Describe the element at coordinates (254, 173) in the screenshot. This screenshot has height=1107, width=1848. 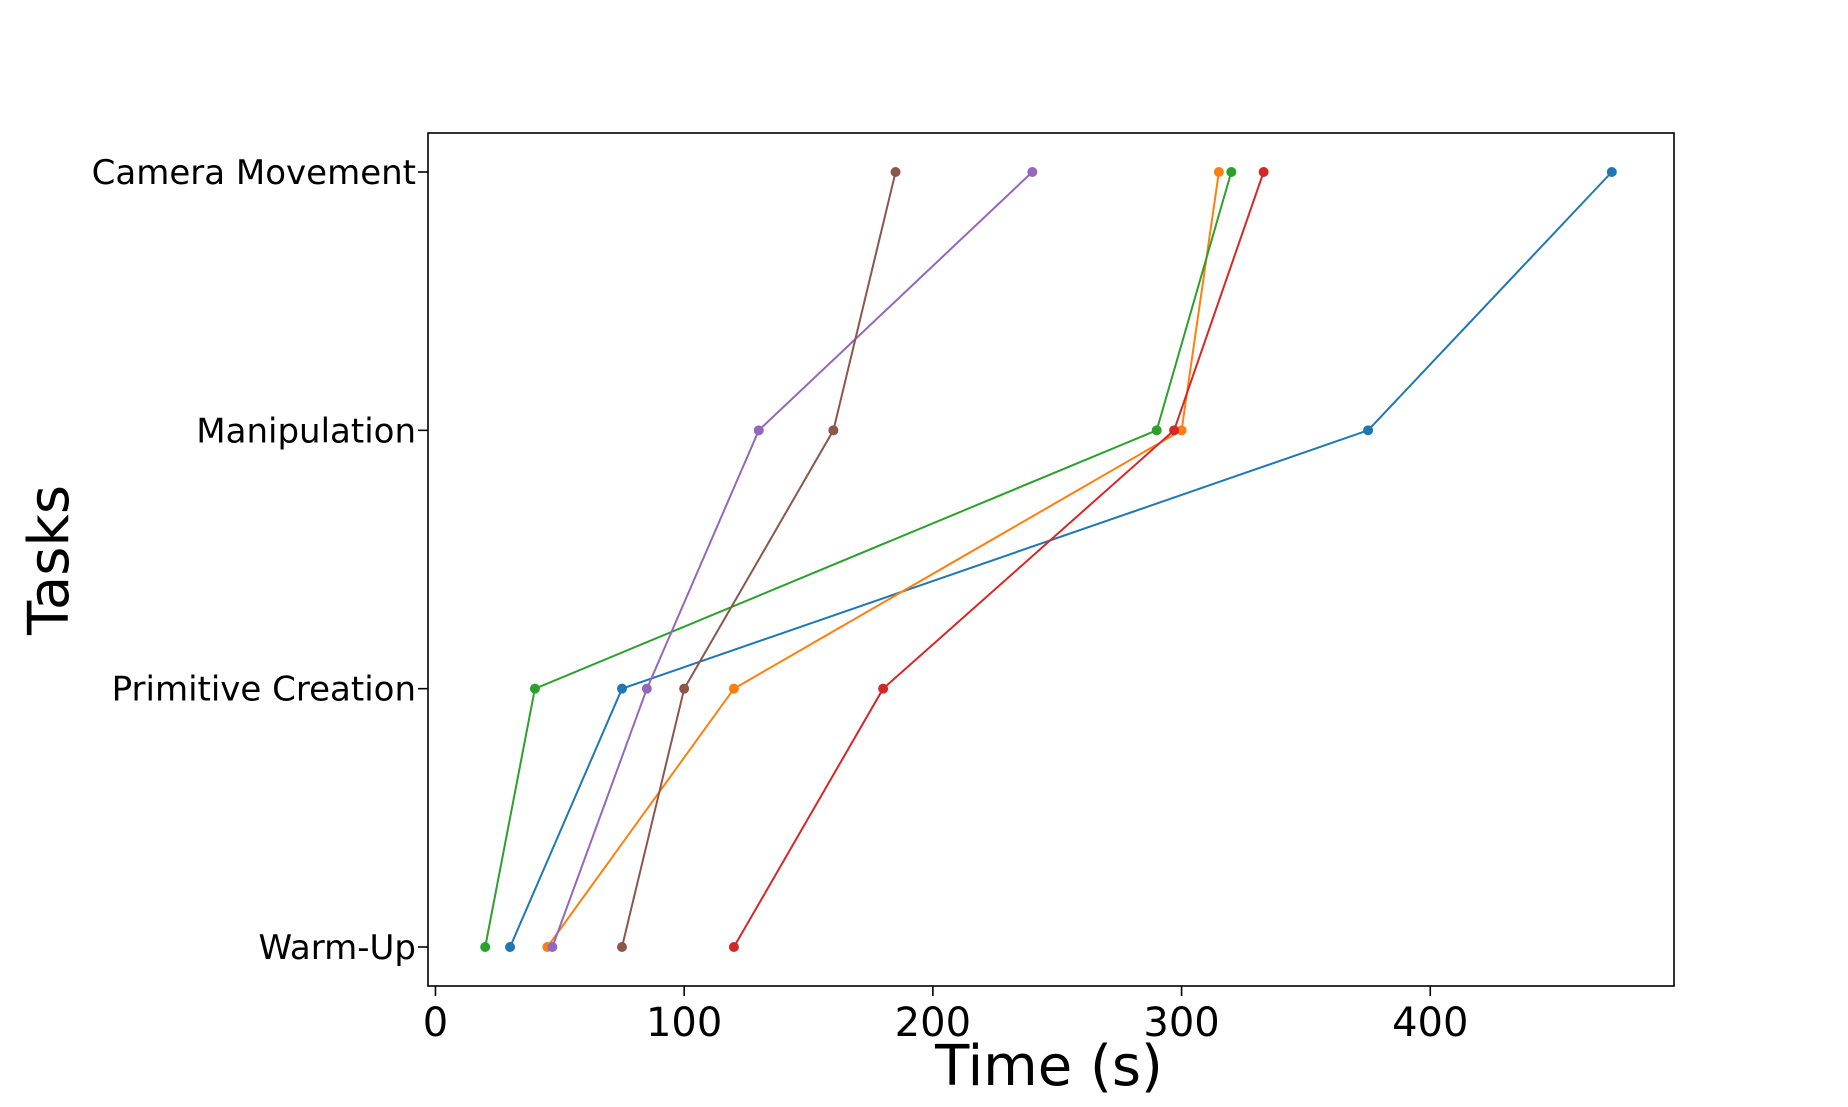
I see `y-tick-label: Camera Movement` at that location.